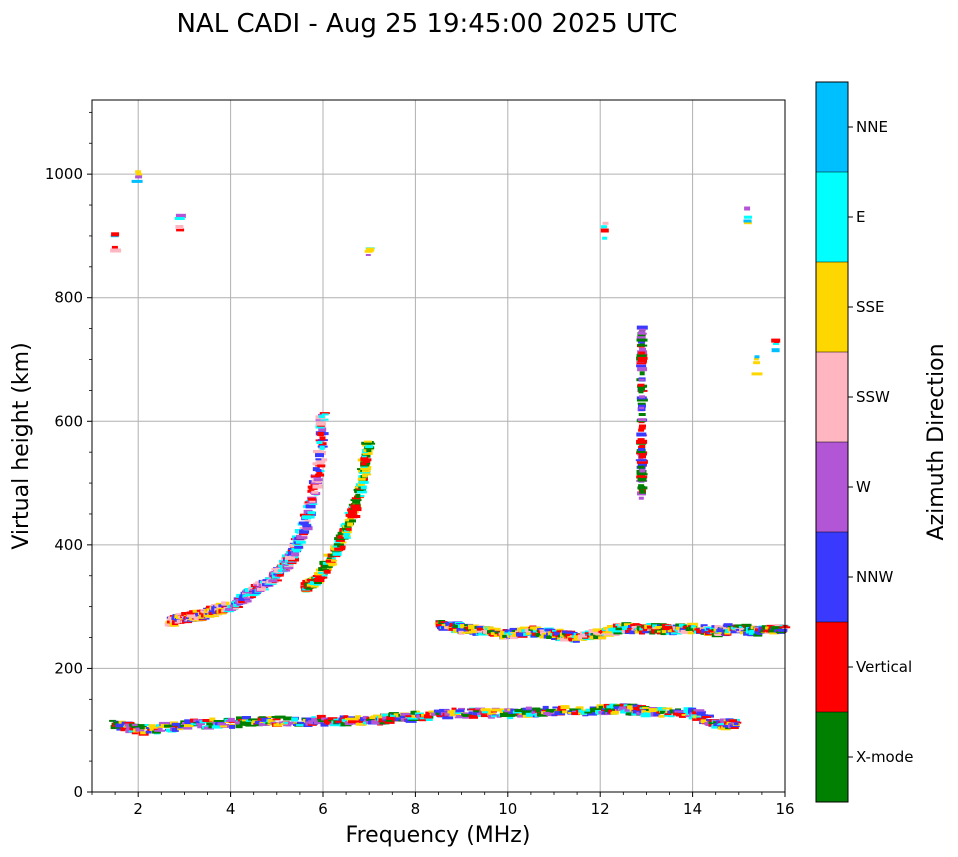 The image size is (958, 857). Describe the element at coordinates (874, 577) in the screenshot. I see `colorbar-label-nnw: NNW` at that location.